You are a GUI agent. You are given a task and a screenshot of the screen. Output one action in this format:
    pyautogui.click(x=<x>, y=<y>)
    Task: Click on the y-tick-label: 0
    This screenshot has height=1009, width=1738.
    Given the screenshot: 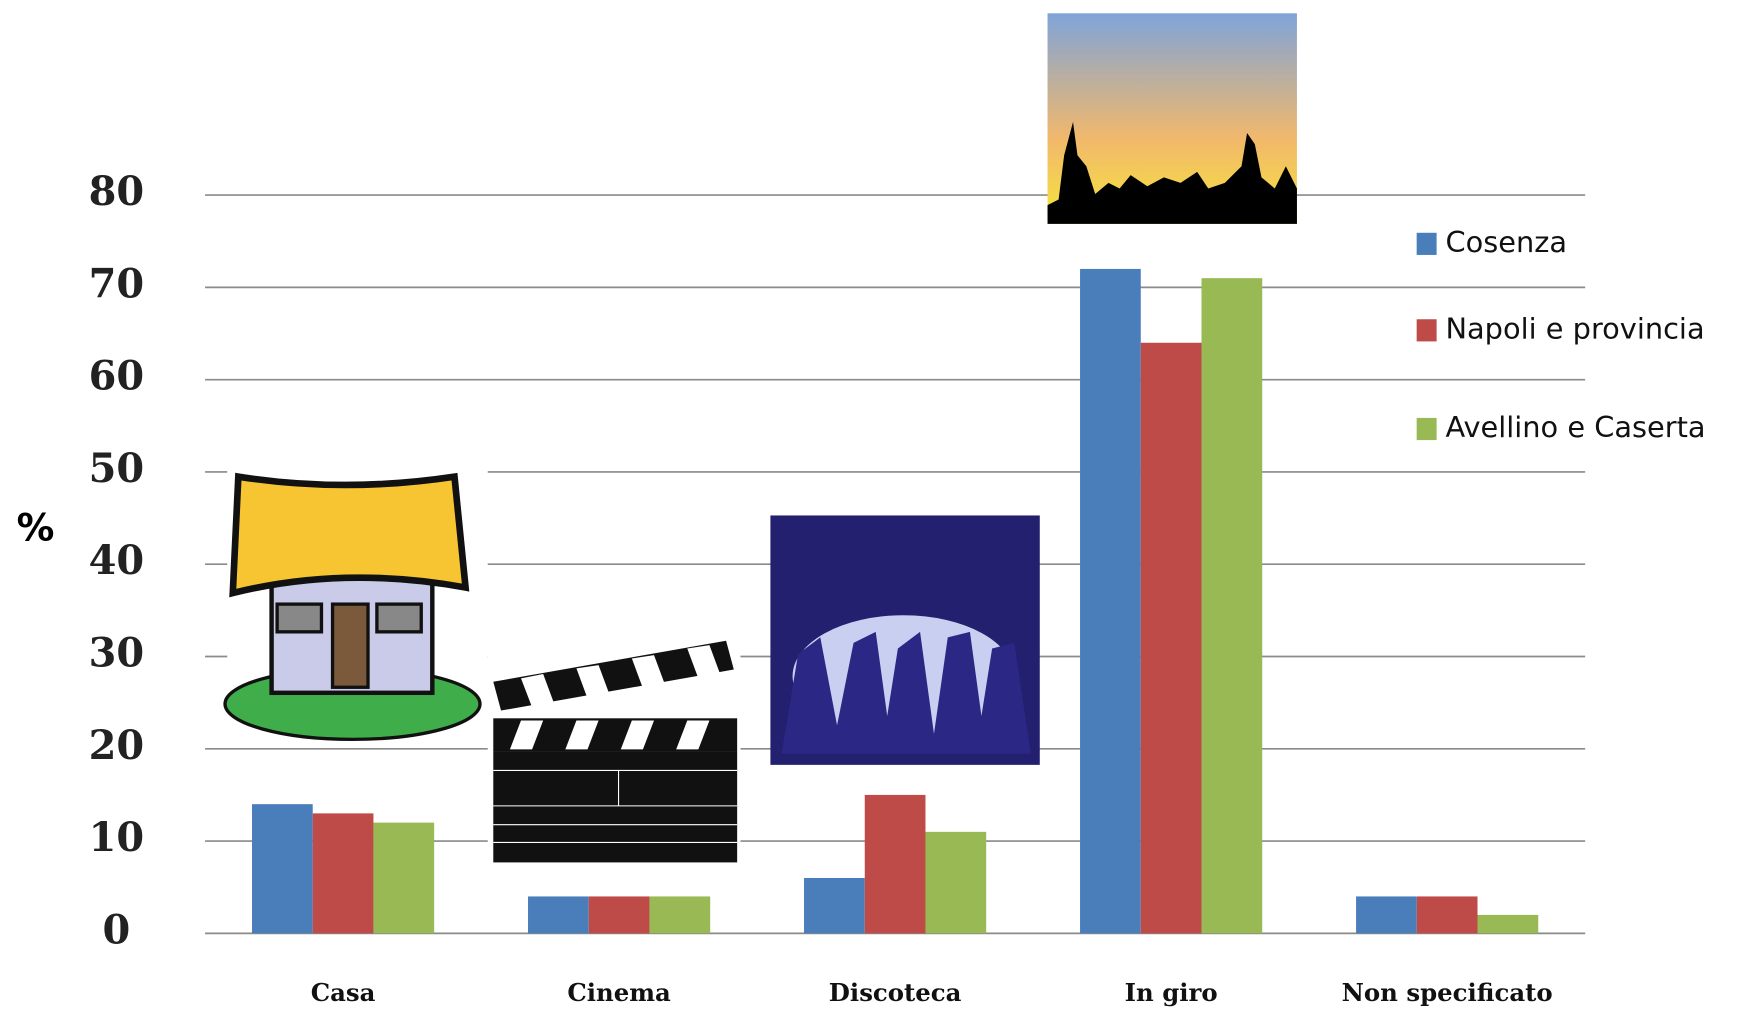 What is the action you would take?
    pyautogui.click(x=117, y=930)
    